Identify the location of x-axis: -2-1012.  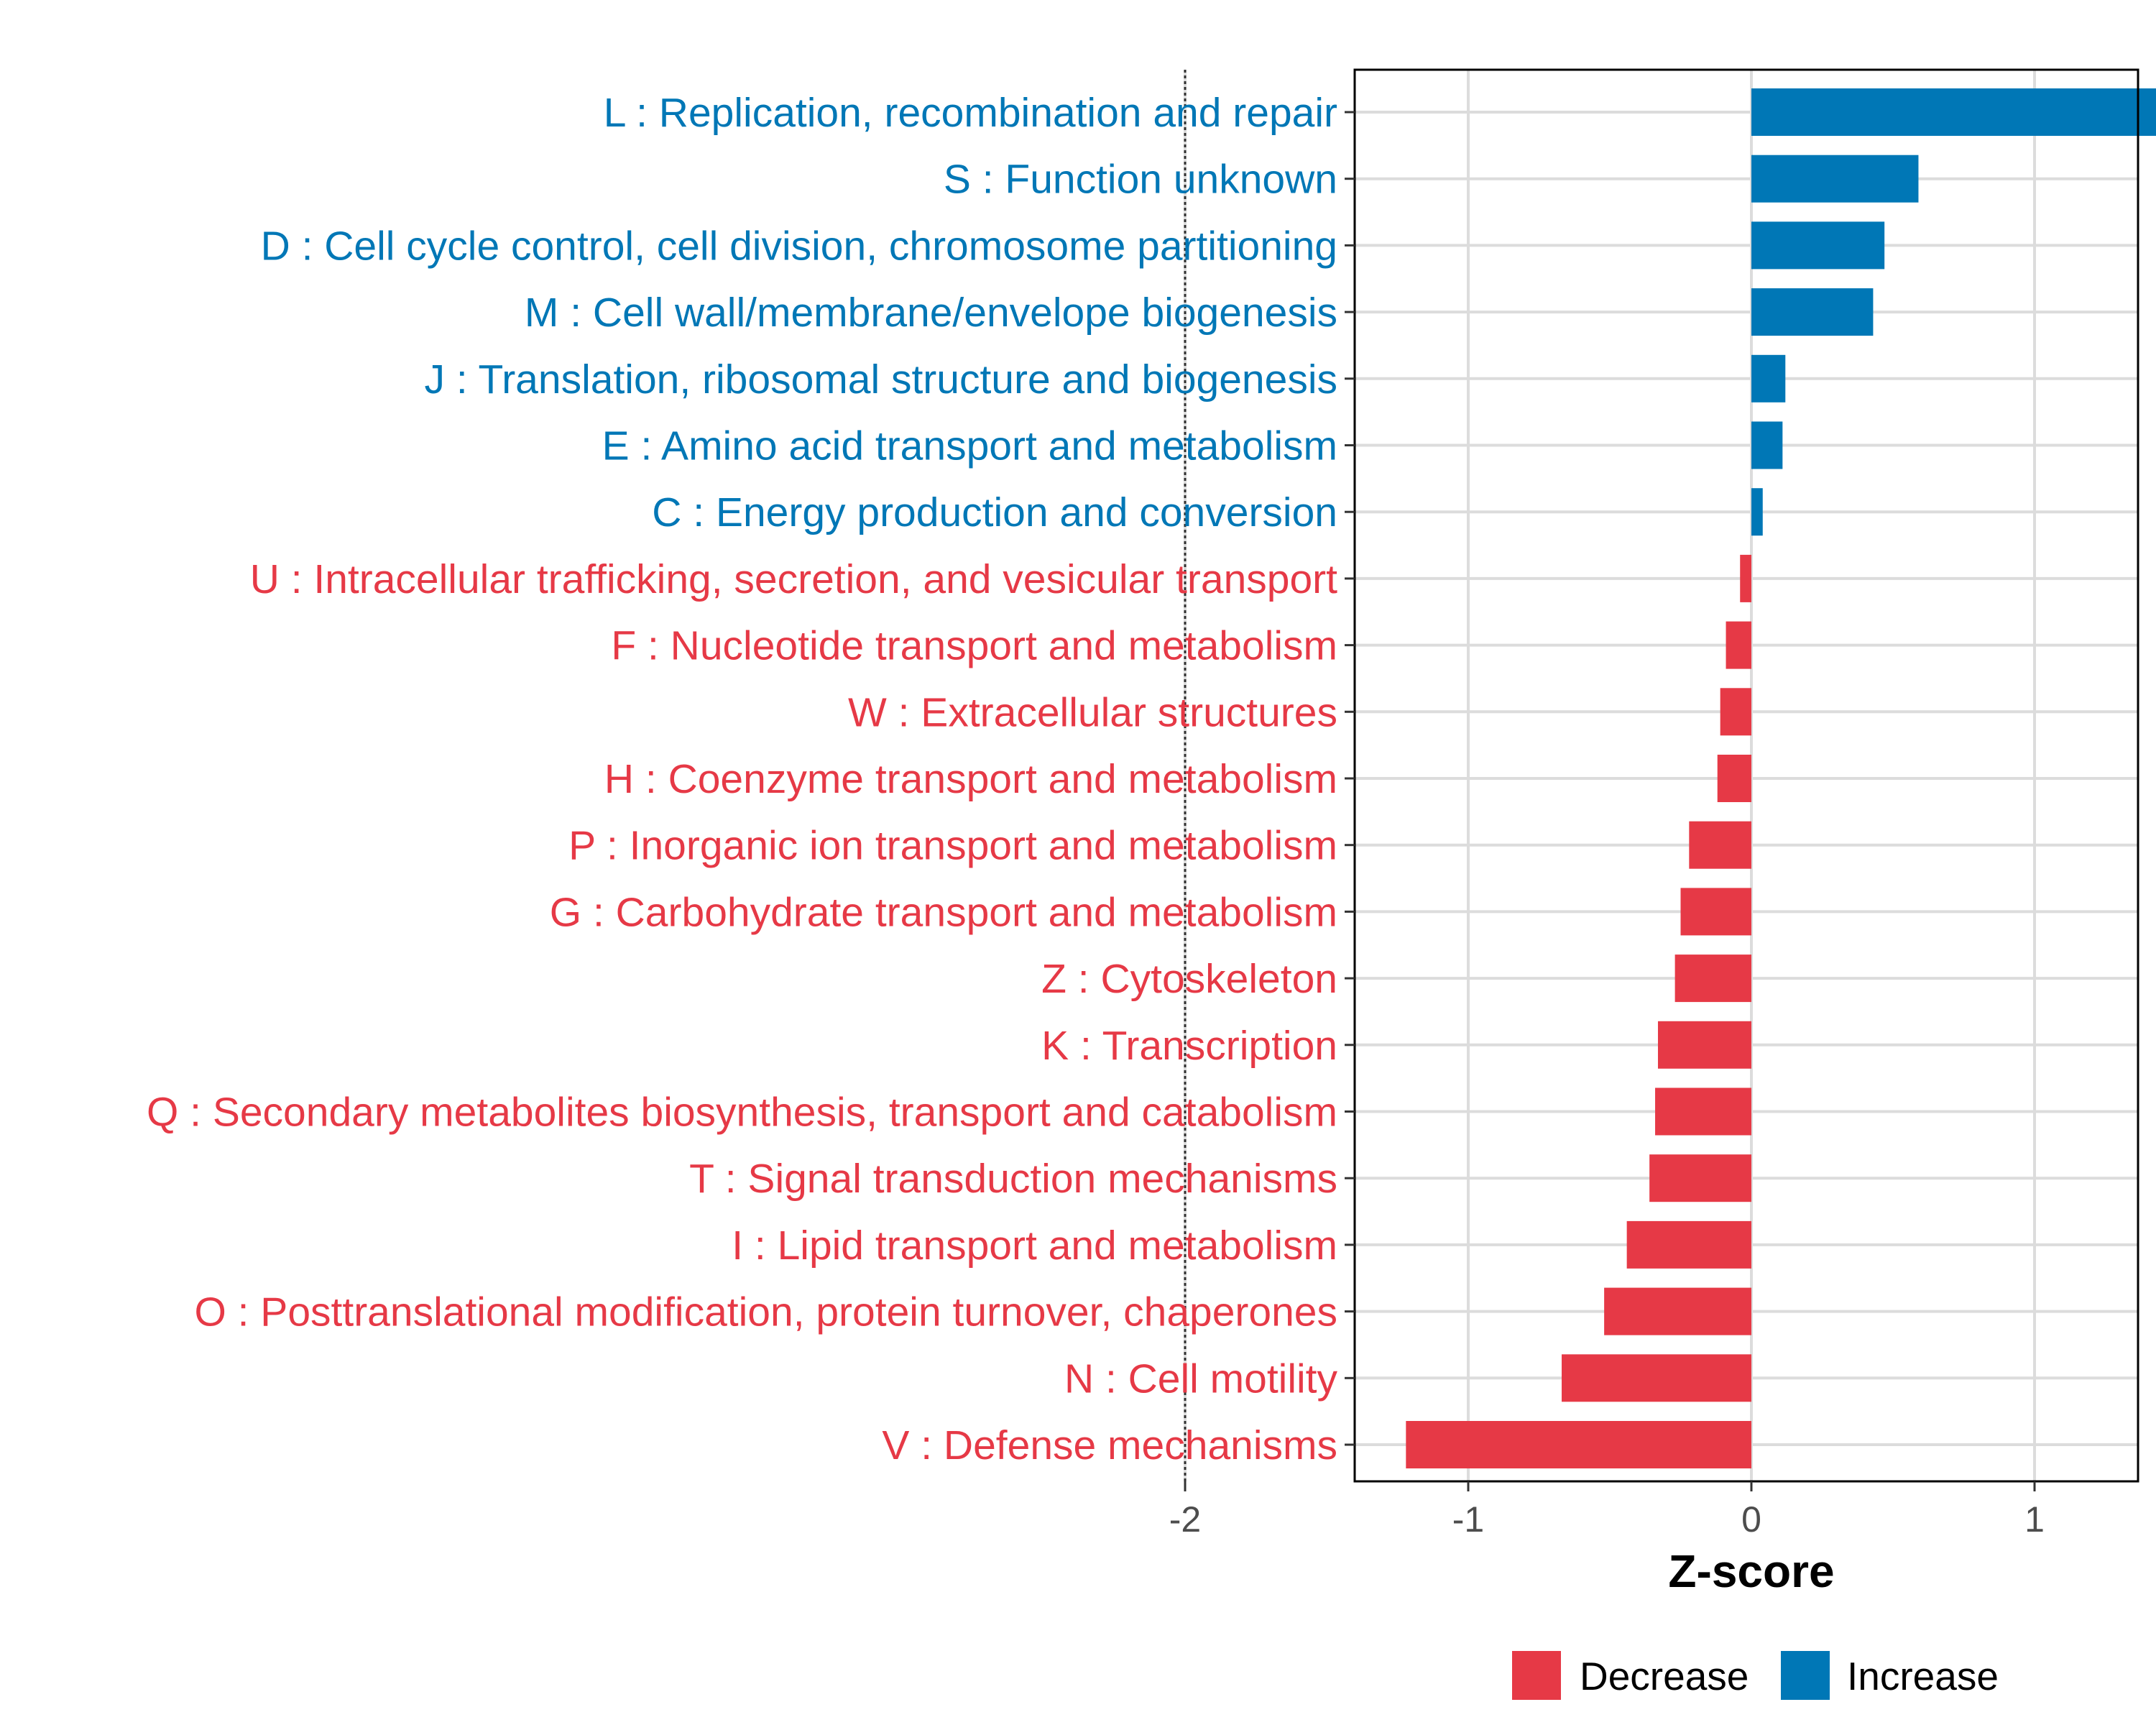
(1607, 1510).